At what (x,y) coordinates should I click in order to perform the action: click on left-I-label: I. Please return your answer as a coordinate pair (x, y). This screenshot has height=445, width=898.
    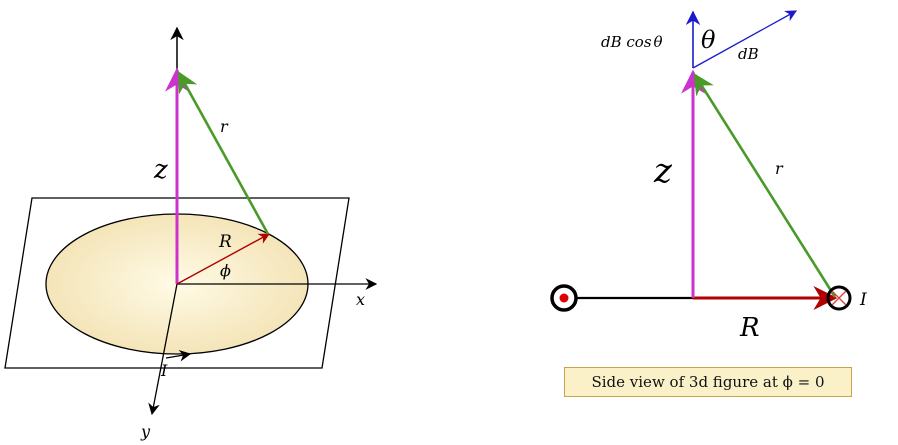
    Looking at the image, I should click on (164, 370).